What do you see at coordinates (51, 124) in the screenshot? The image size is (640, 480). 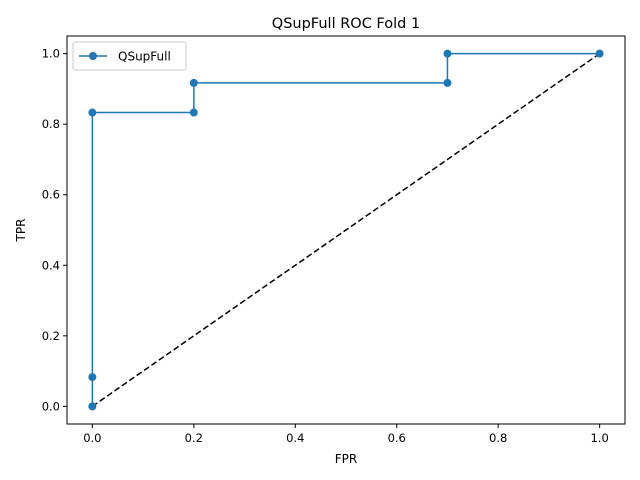 I see `y-tick-label: 0.8` at bounding box center [51, 124].